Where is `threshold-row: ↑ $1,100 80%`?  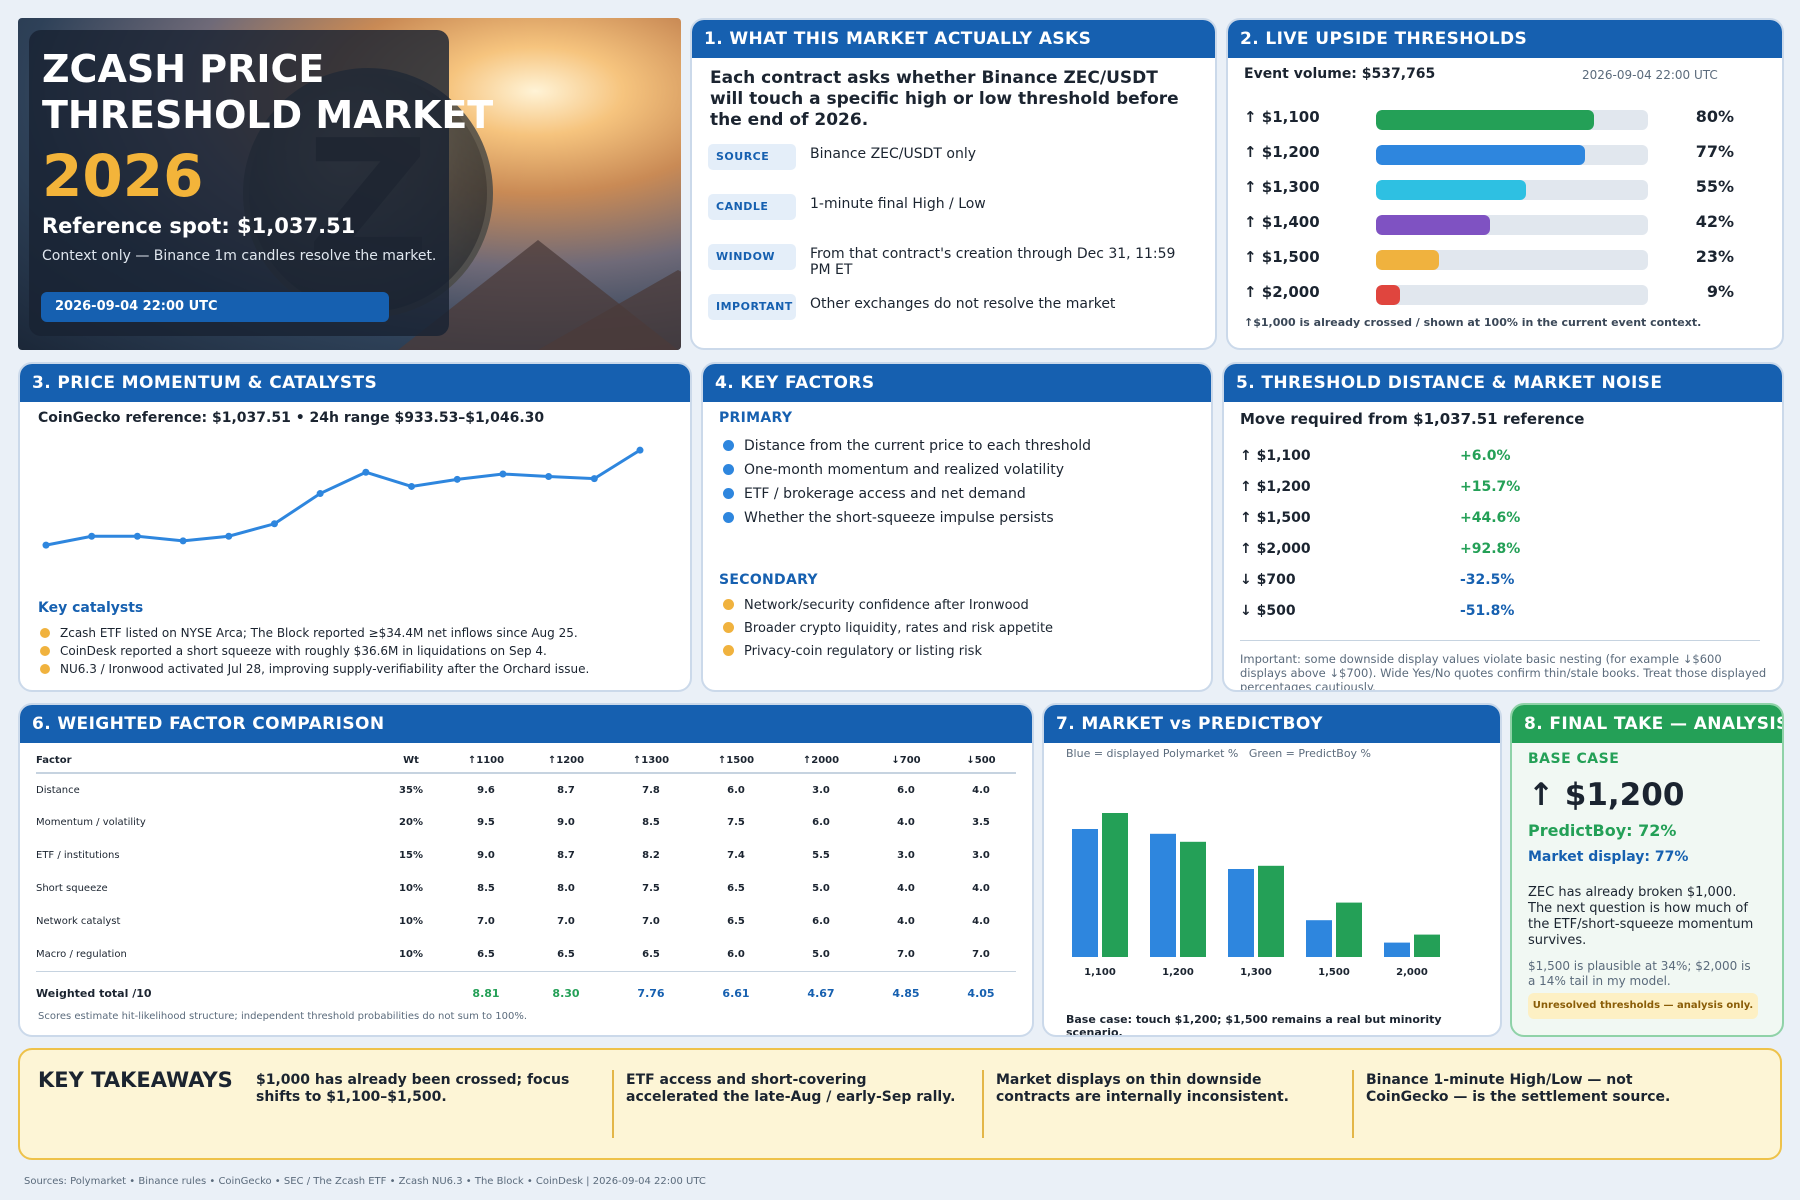
threshold-row: ↑ $1,100 80% is located at coordinates (1494, 119).